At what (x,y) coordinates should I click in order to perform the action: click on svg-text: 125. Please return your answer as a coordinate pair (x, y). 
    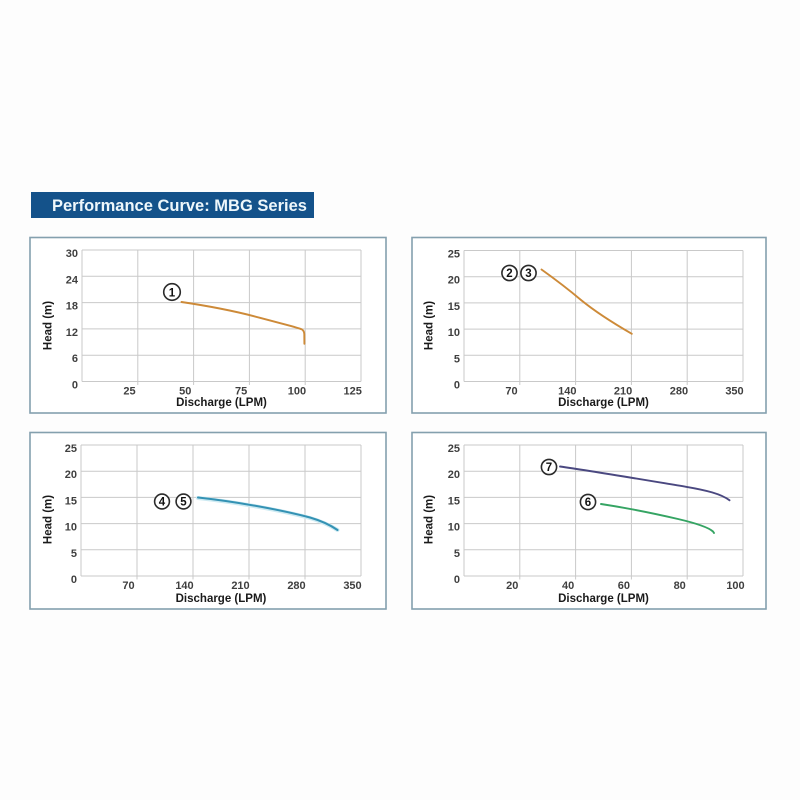
    Looking at the image, I should click on (353, 392).